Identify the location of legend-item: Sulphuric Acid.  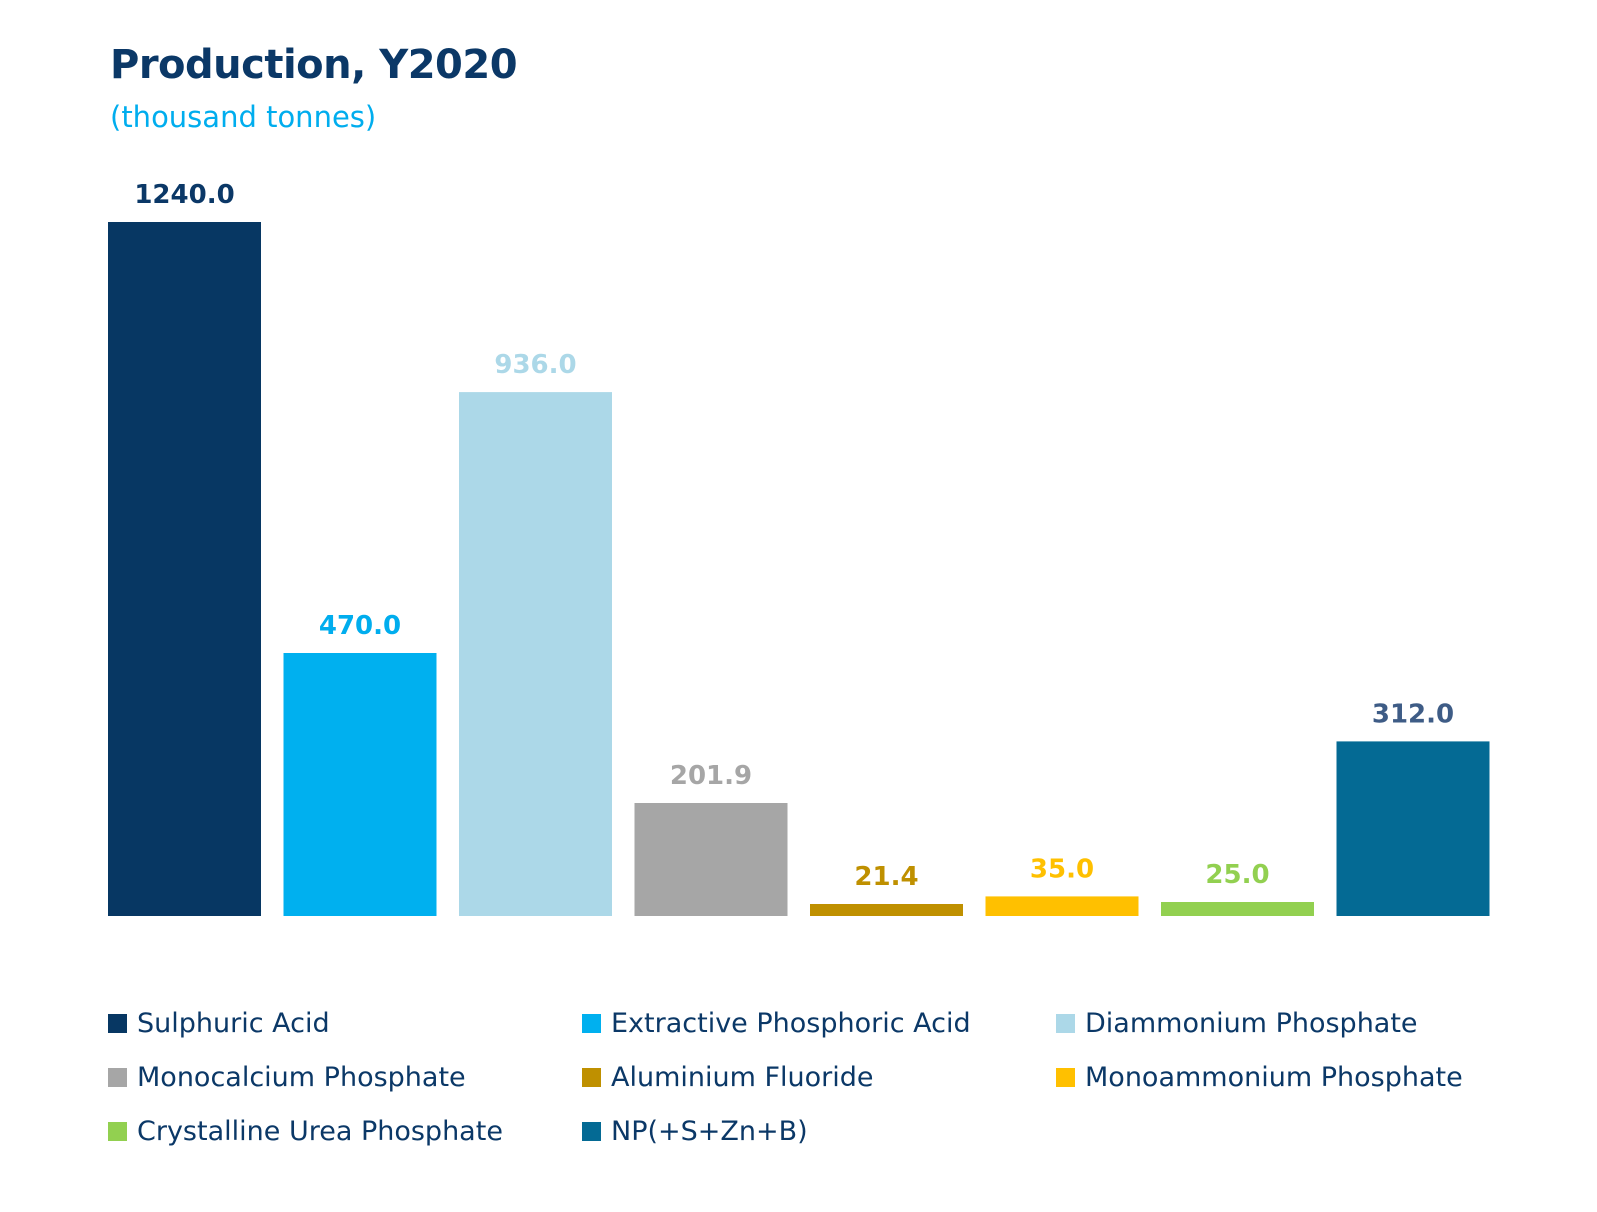
(219, 1023).